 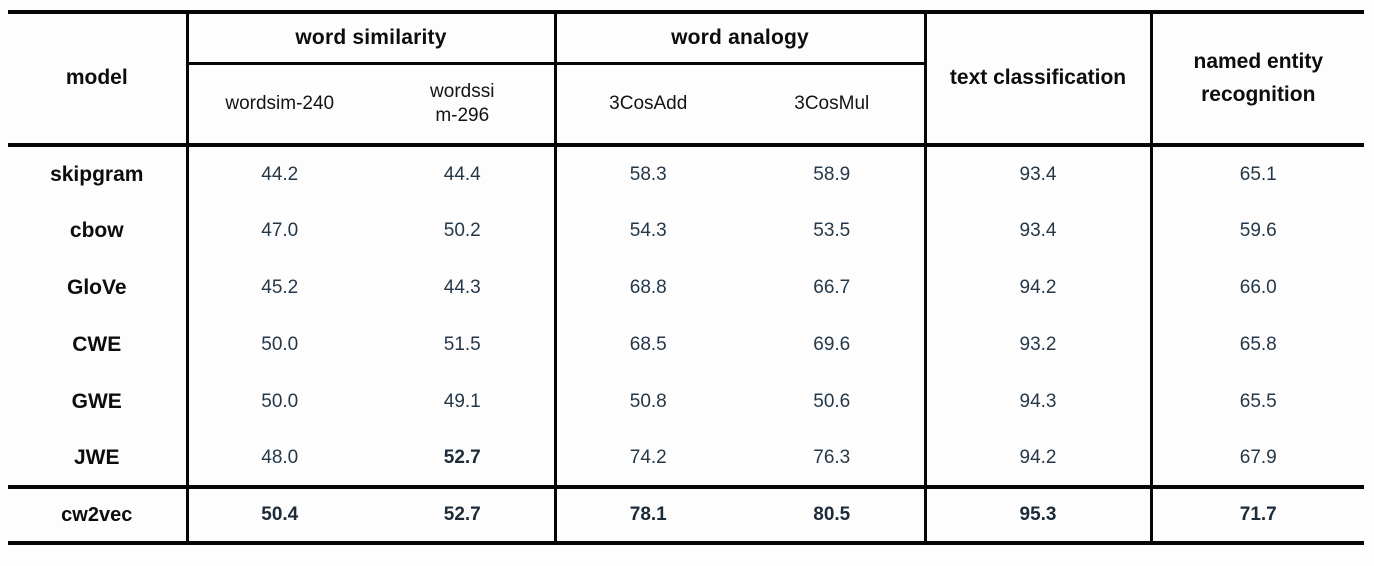 I want to click on value-cell: 49.1, so click(x=464, y=401).